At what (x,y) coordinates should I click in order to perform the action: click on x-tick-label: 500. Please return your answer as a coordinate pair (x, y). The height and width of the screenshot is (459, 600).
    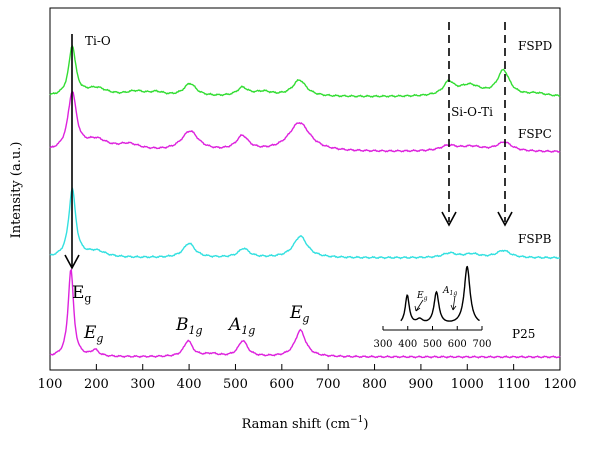
    Looking at the image, I should click on (235, 384).